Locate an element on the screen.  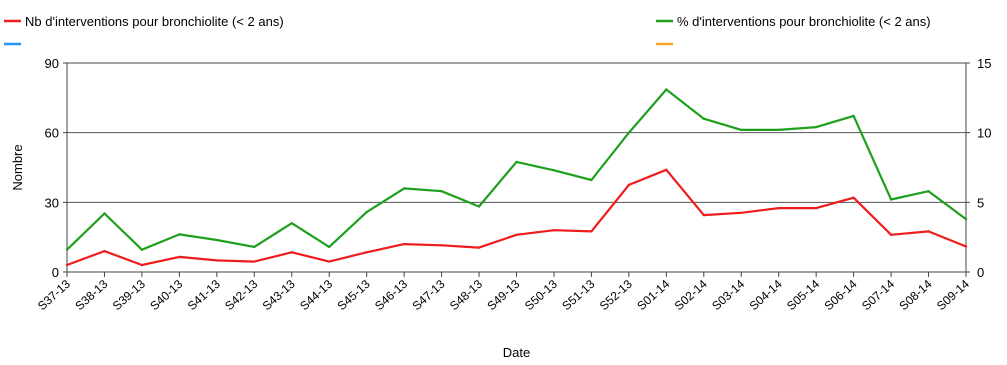
x-tick-label: S06-14 is located at coordinates (841, 295).